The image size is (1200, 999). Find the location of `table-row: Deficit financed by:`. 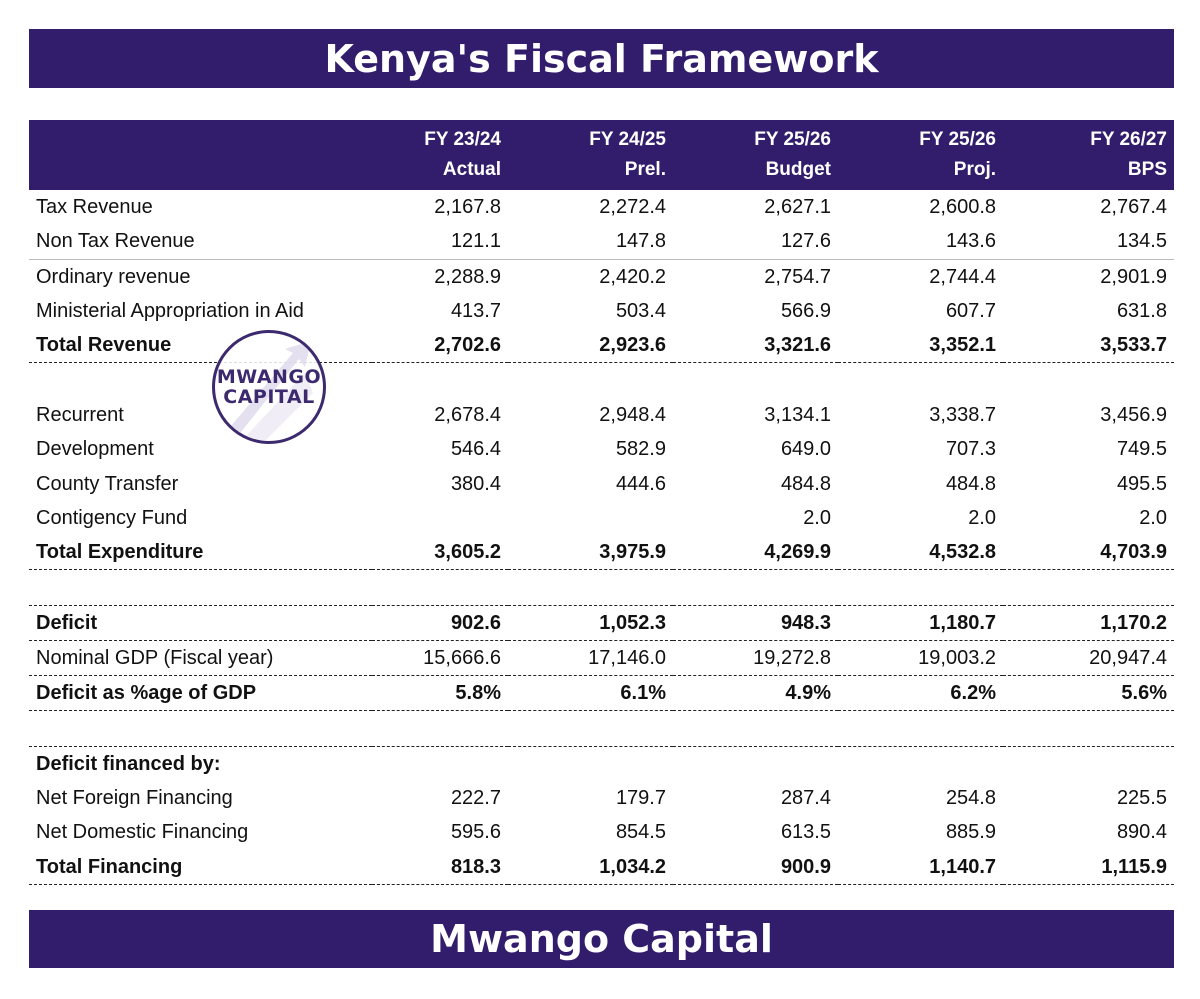

table-row: Deficit financed by: is located at coordinates (601, 763).